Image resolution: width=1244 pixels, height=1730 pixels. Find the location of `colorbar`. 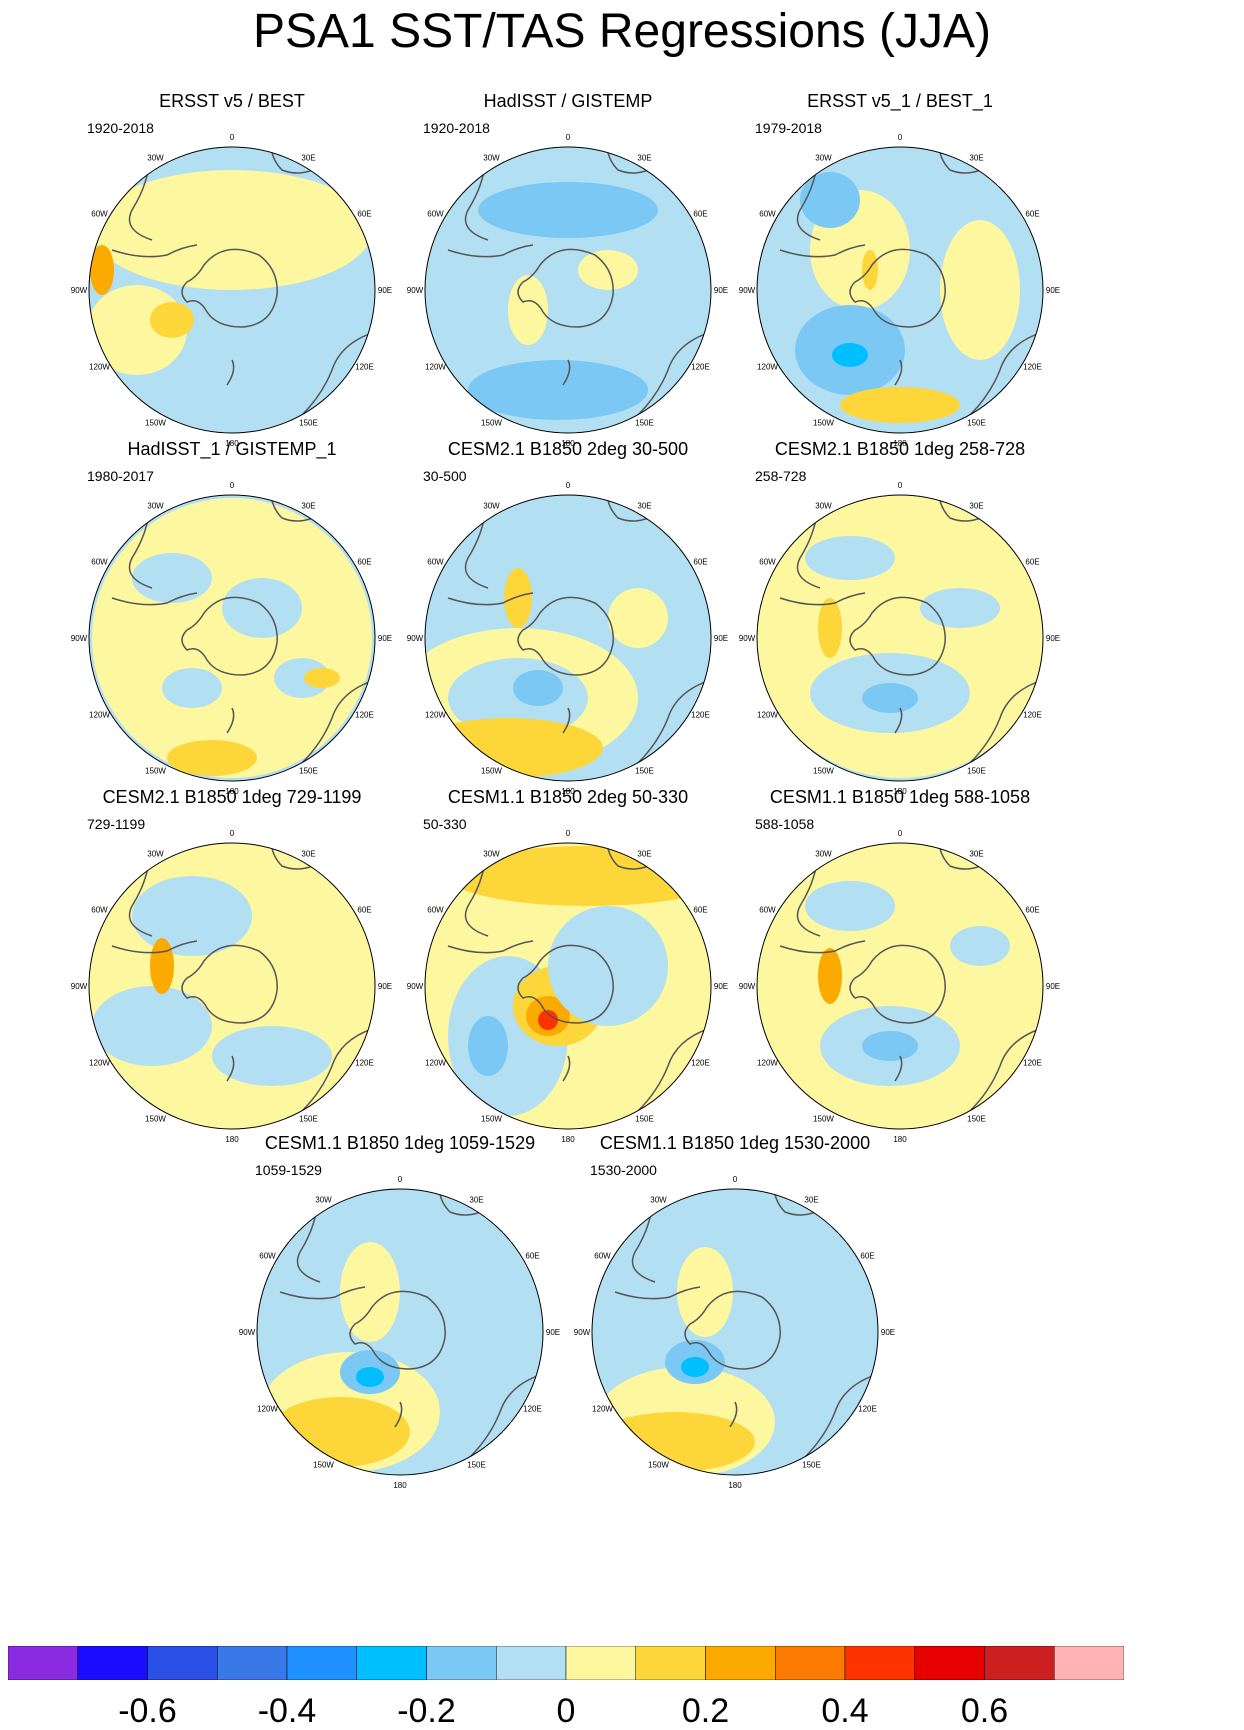

colorbar is located at coordinates (566, 1663).